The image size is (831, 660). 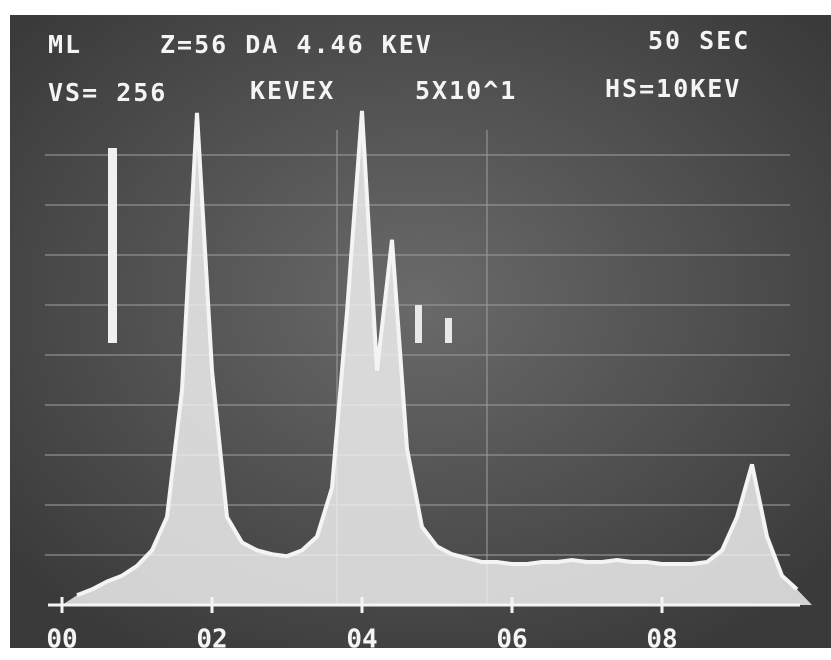 What do you see at coordinates (211, 640) in the screenshot?
I see `x-tick-label: 02` at bounding box center [211, 640].